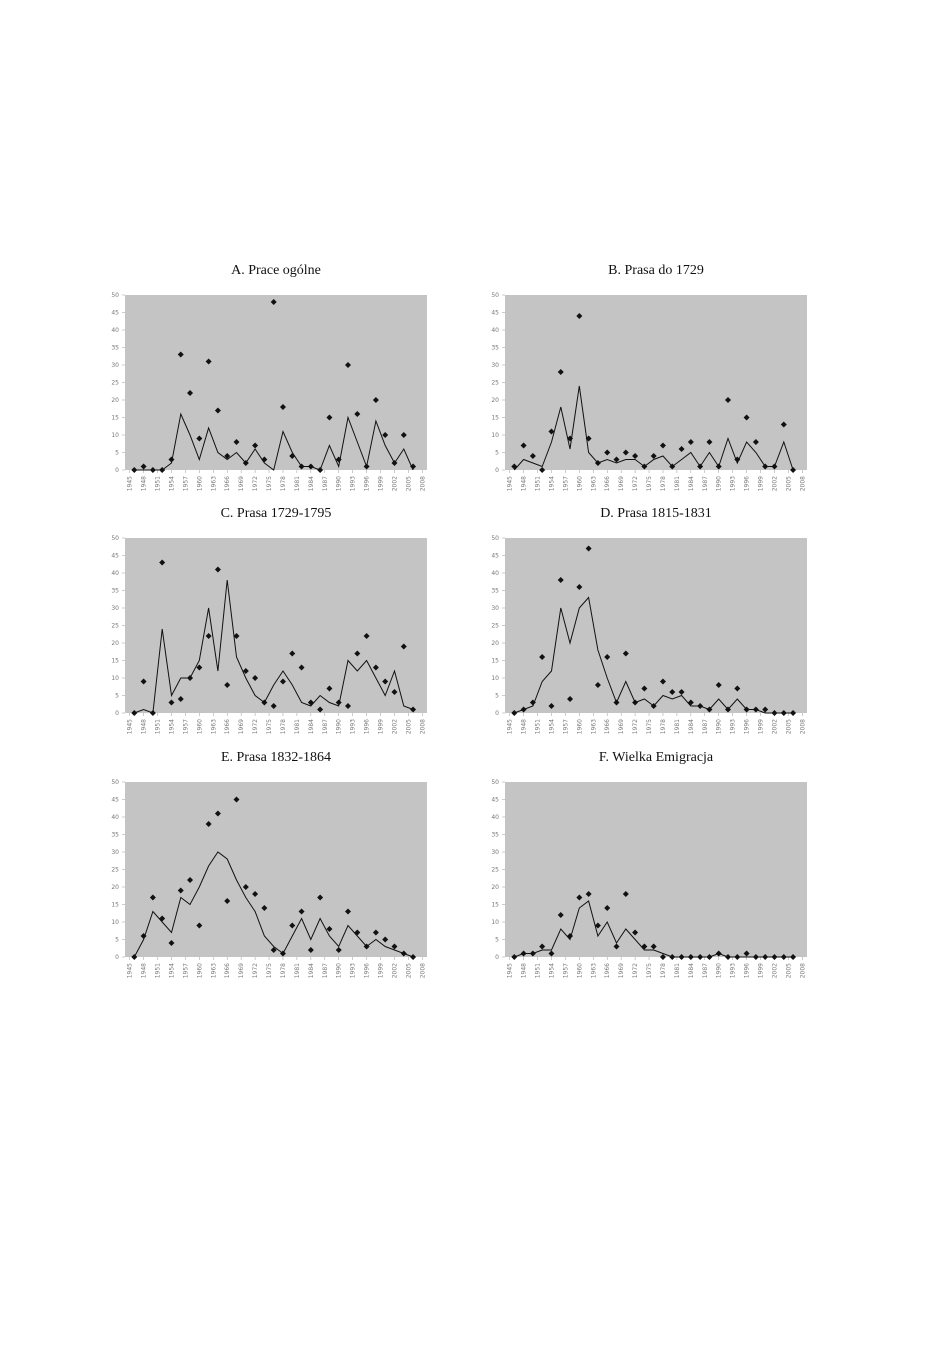 The width and height of the screenshot is (933, 1359). I want to click on x-tick-label: 1957, so click(185, 970).